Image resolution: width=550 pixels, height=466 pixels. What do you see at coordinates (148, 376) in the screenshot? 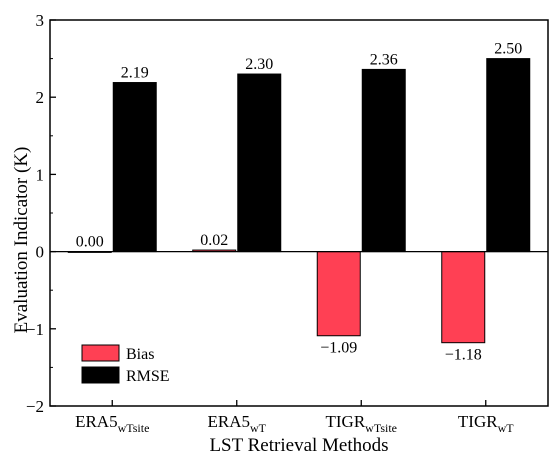
I see `legend-label-rmse: RMSE` at bounding box center [148, 376].